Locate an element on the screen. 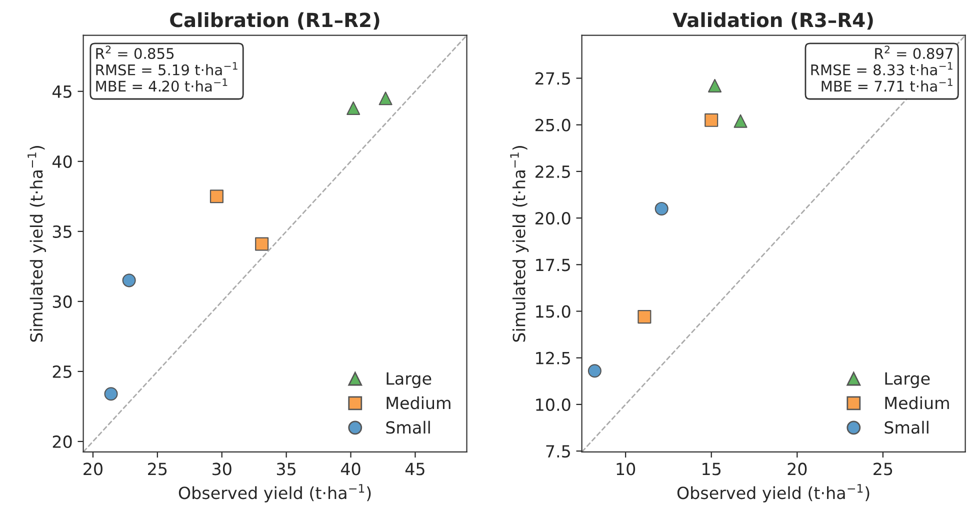  y-tick-label: 12.5 is located at coordinates (553, 358).